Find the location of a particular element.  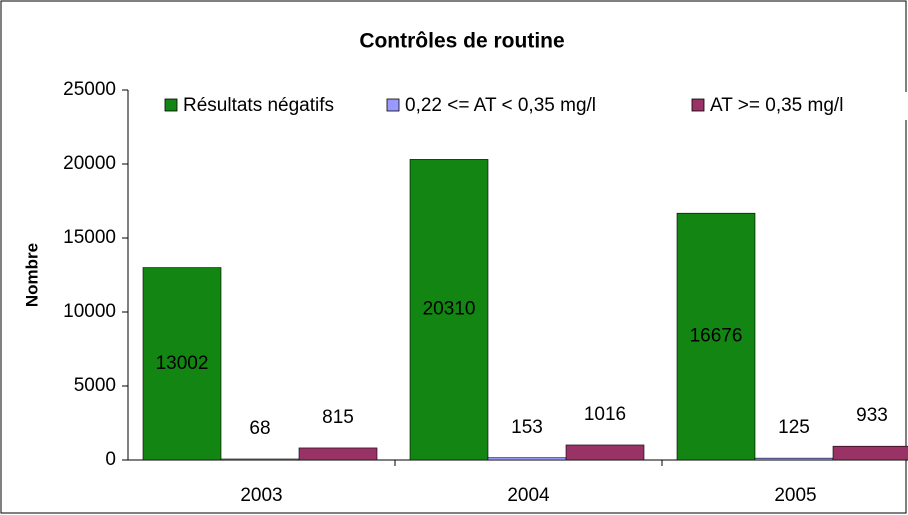

legend-label: Résultats négatifs is located at coordinates (258, 105).